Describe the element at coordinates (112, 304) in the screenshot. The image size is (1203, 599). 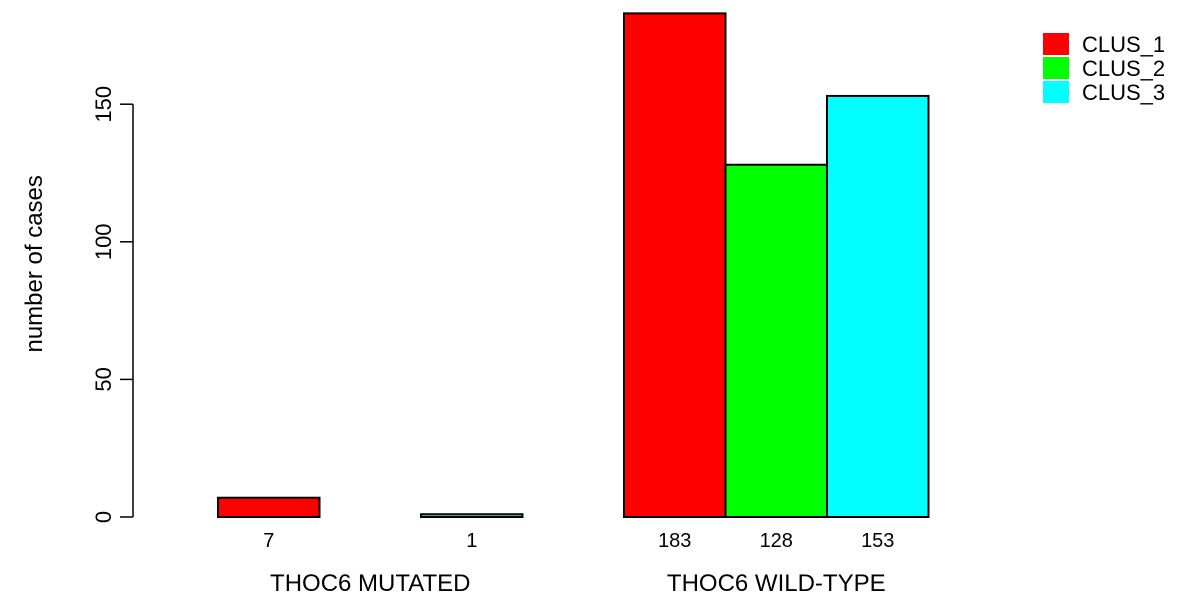
I see `y-axis: 0 50 100 150` at that location.